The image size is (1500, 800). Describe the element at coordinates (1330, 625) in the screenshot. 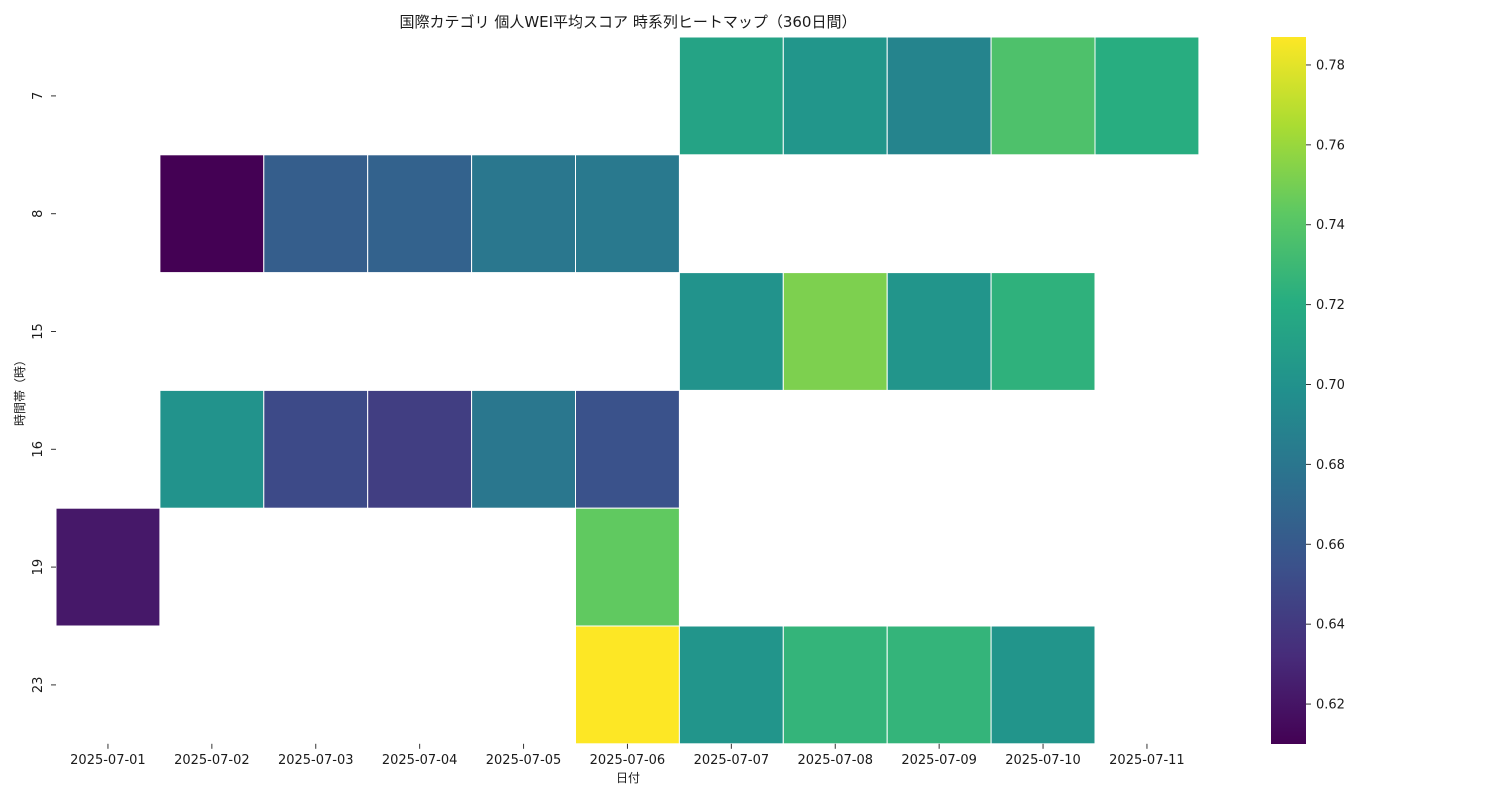

I see `colorbar-tick-label: 0.64` at that location.